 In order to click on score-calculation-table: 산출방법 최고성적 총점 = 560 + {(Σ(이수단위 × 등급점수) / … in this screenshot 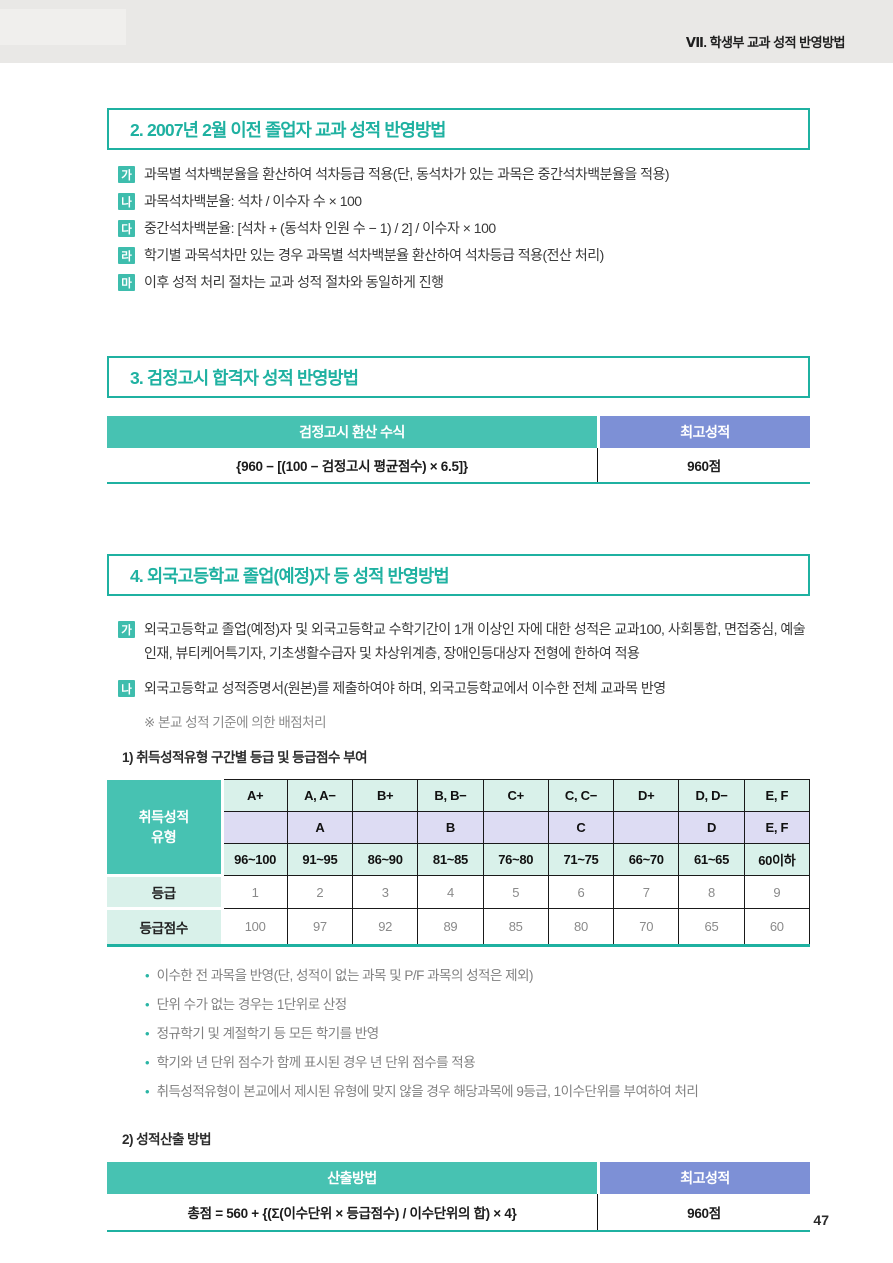, I will do `click(458, 1196)`.